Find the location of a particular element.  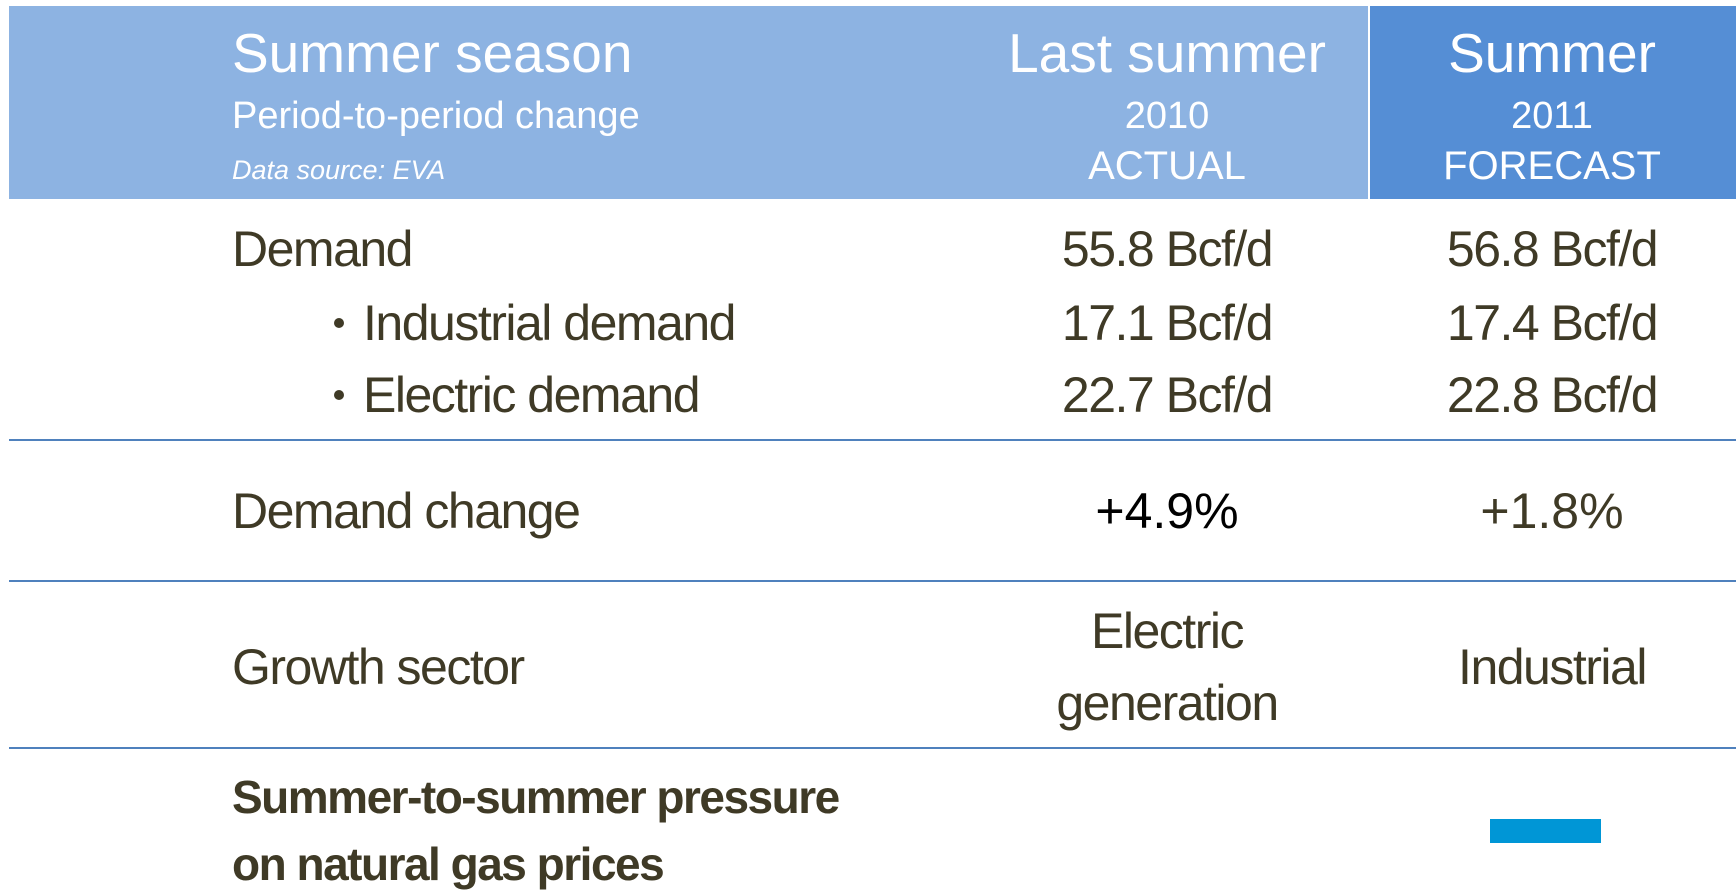

cell: +1.8% is located at coordinates (1551, 511).